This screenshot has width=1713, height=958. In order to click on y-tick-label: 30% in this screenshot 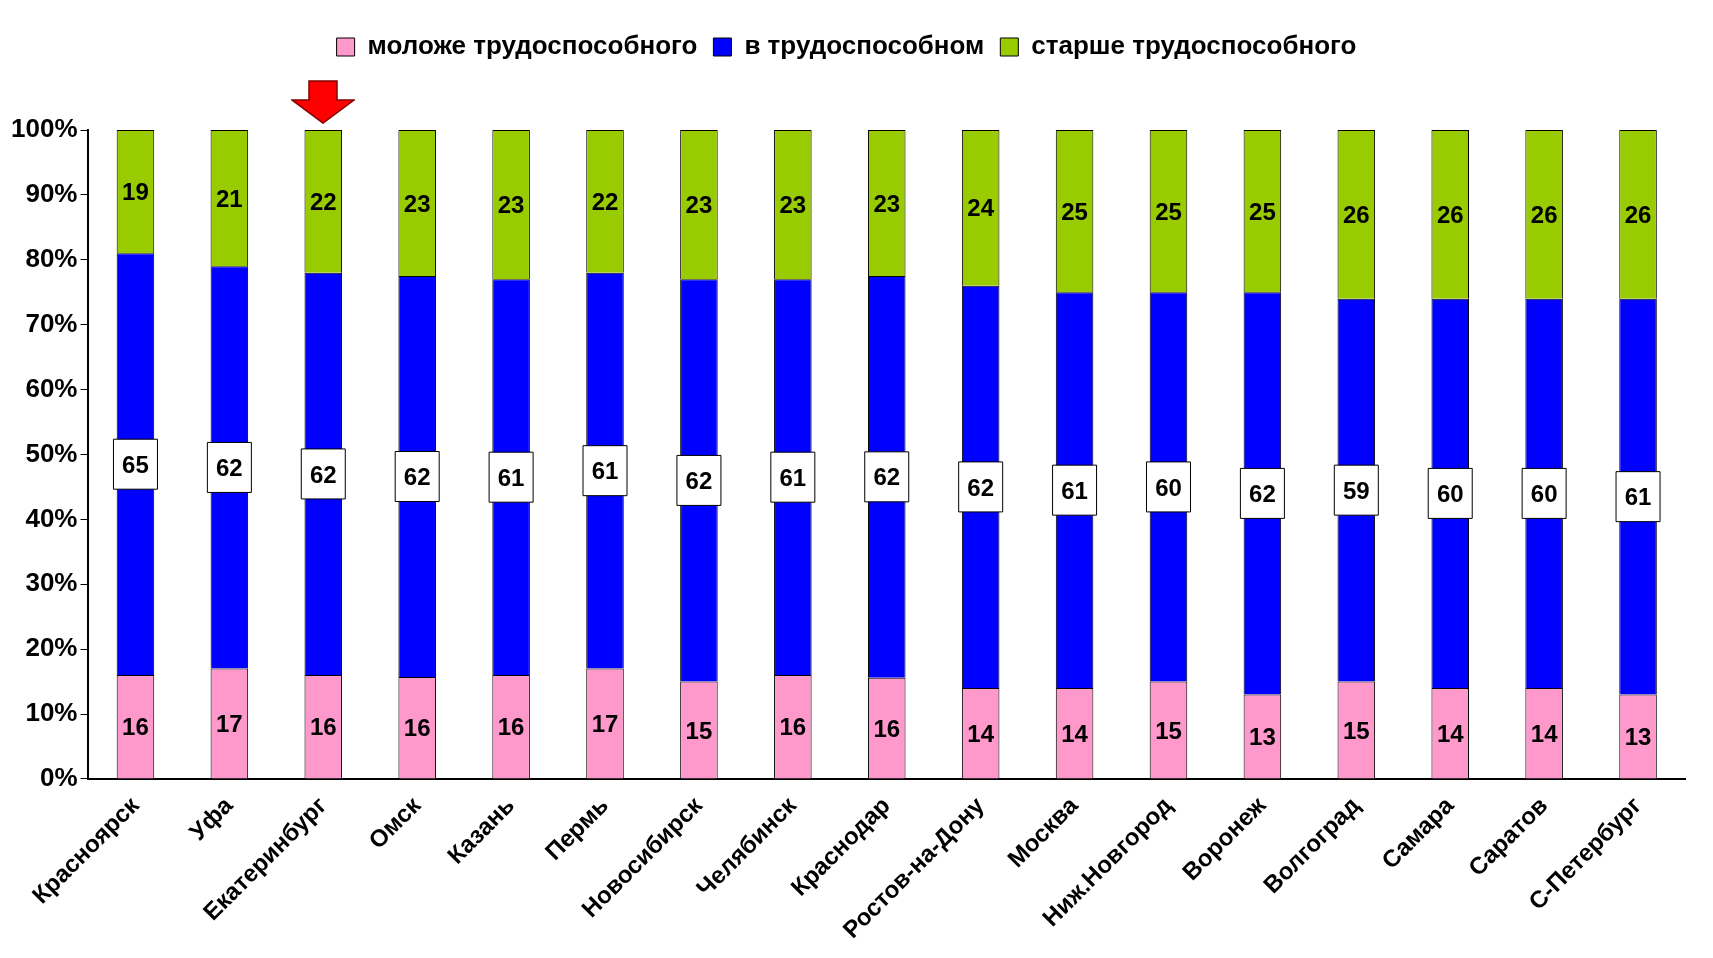, I will do `click(51, 582)`.